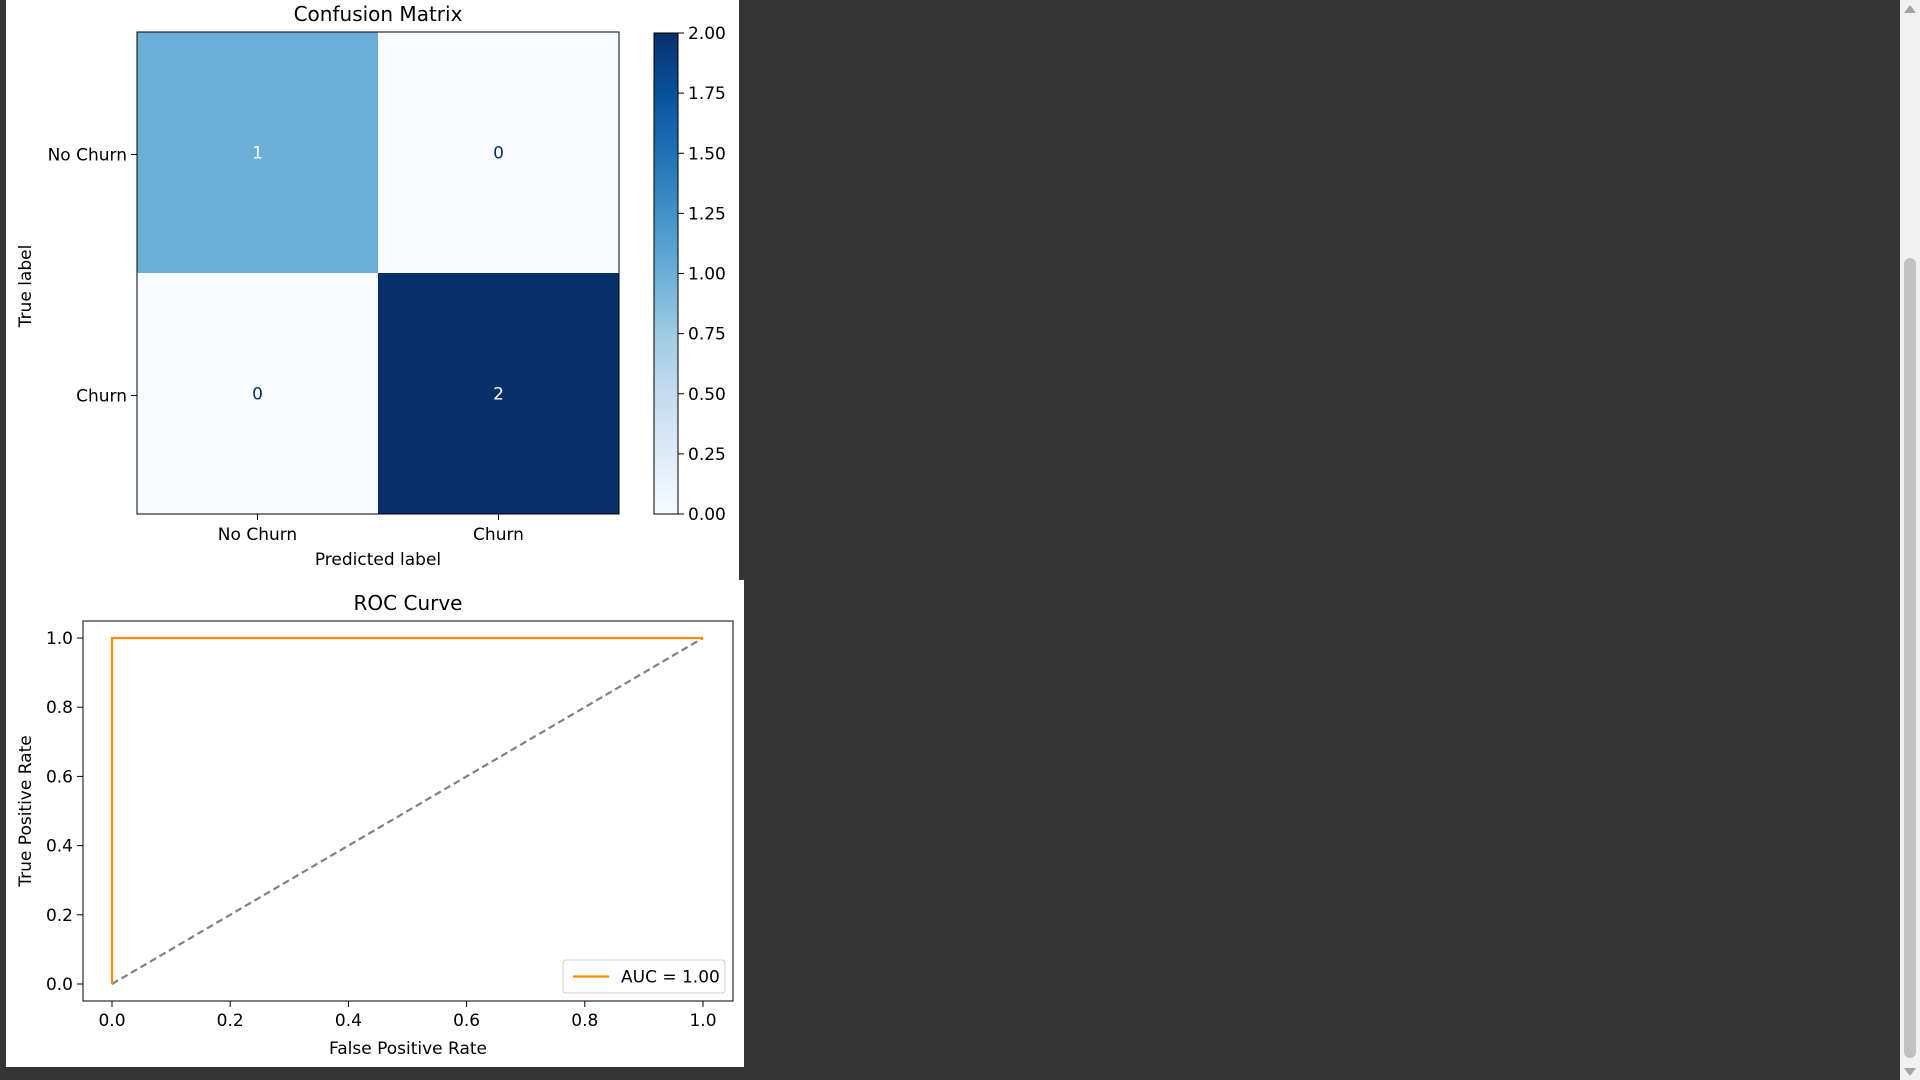 The width and height of the screenshot is (1920, 1080). What do you see at coordinates (1910, 8) in the screenshot?
I see `scroll-up-arrow-icon` at bounding box center [1910, 8].